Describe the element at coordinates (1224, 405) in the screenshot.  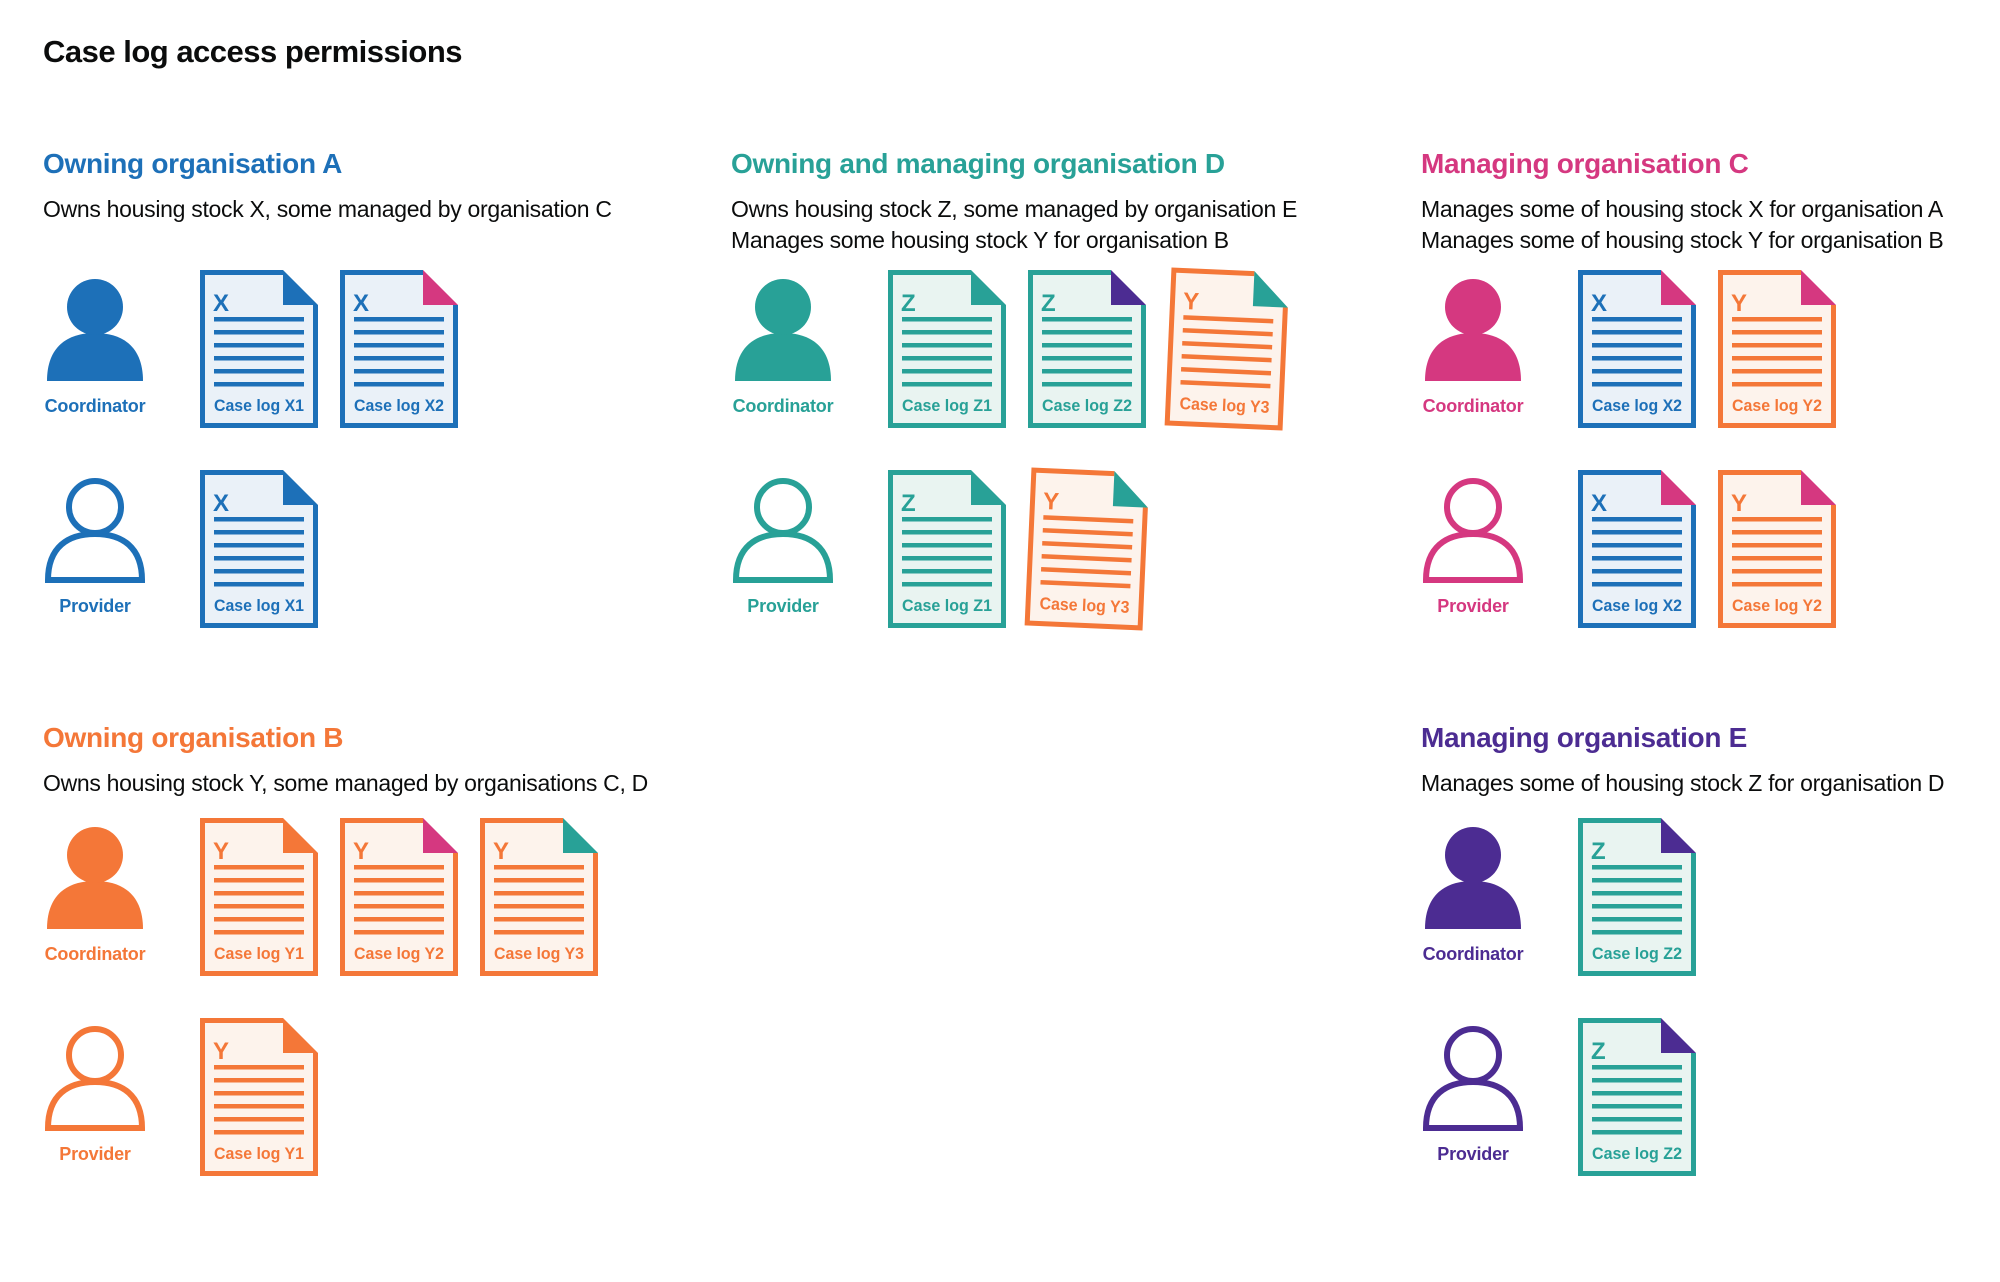
I see `doc-label: Case log Y3` at that location.